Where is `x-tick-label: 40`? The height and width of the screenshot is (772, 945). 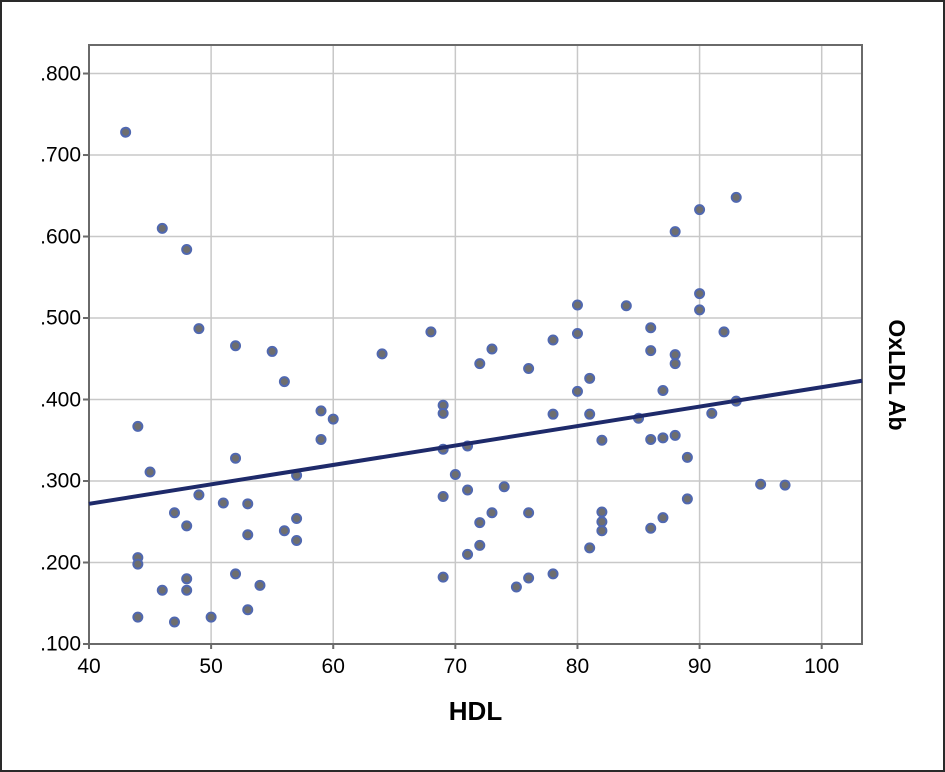
x-tick-label: 40 is located at coordinates (89, 666).